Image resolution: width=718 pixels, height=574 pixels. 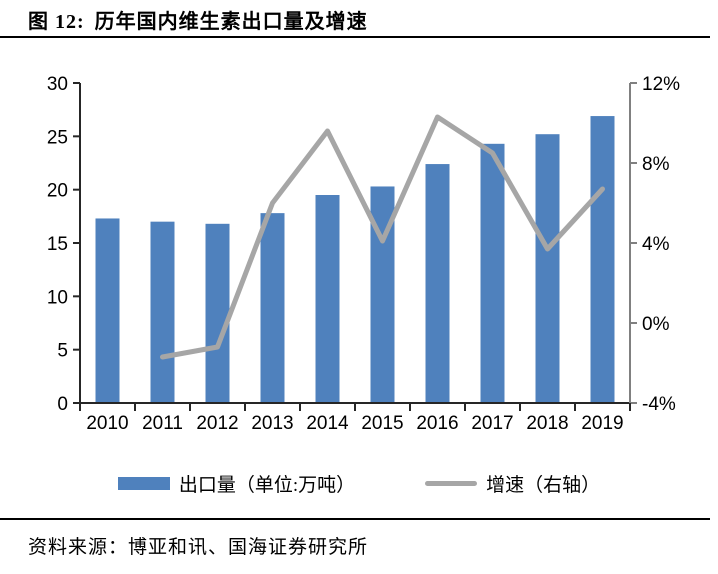 What do you see at coordinates (57, 84) in the screenshot?
I see `left-tick-label-30: 30` at bounding box center [57, 84].